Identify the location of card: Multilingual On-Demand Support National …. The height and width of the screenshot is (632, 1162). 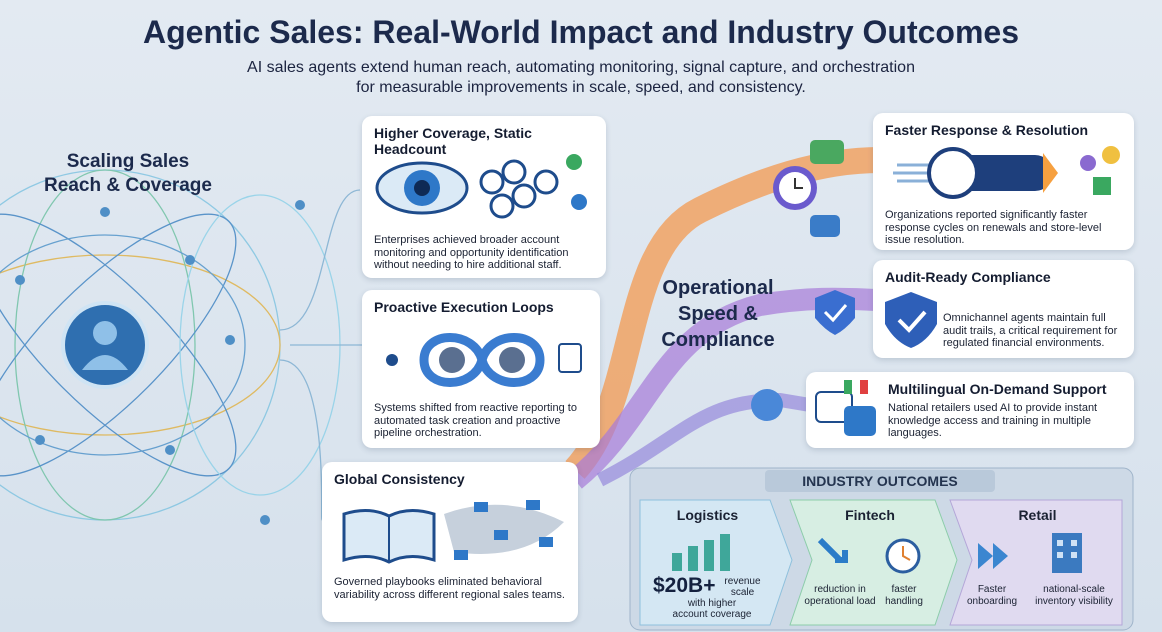
(970, 410).